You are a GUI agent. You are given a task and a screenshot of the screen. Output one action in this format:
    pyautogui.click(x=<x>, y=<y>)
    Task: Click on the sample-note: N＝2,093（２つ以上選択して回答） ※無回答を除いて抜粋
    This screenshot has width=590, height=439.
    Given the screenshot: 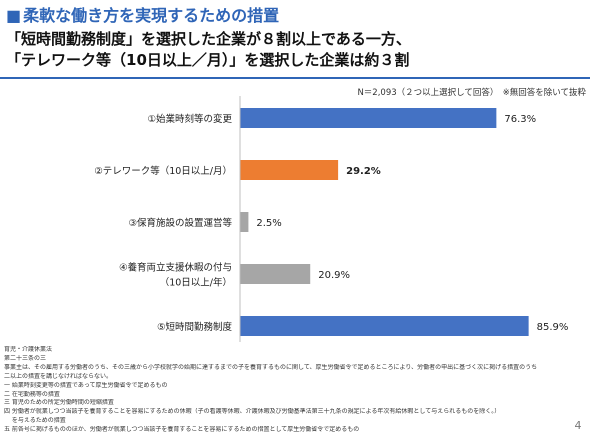 What is the action you would take?
    pyautogui.click(x=471, y=93)
    